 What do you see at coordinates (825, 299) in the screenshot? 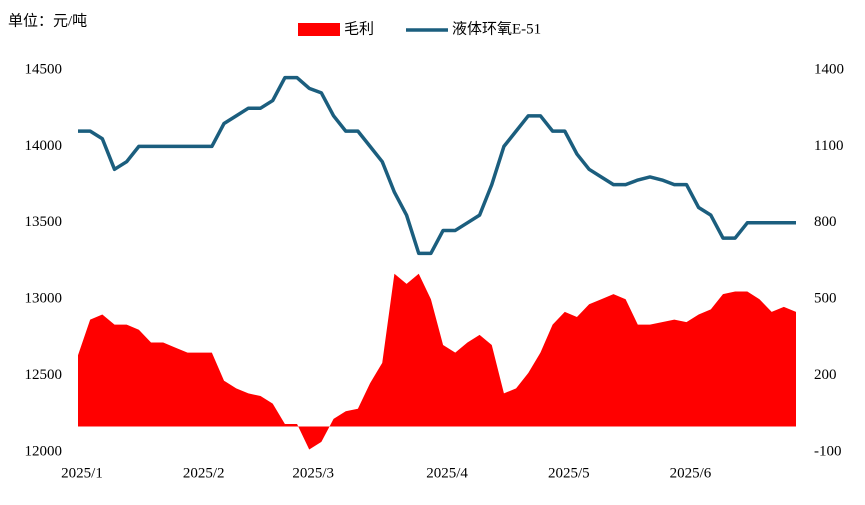
I see `y2-tick-label: 500` at bounding box center [825, 299].